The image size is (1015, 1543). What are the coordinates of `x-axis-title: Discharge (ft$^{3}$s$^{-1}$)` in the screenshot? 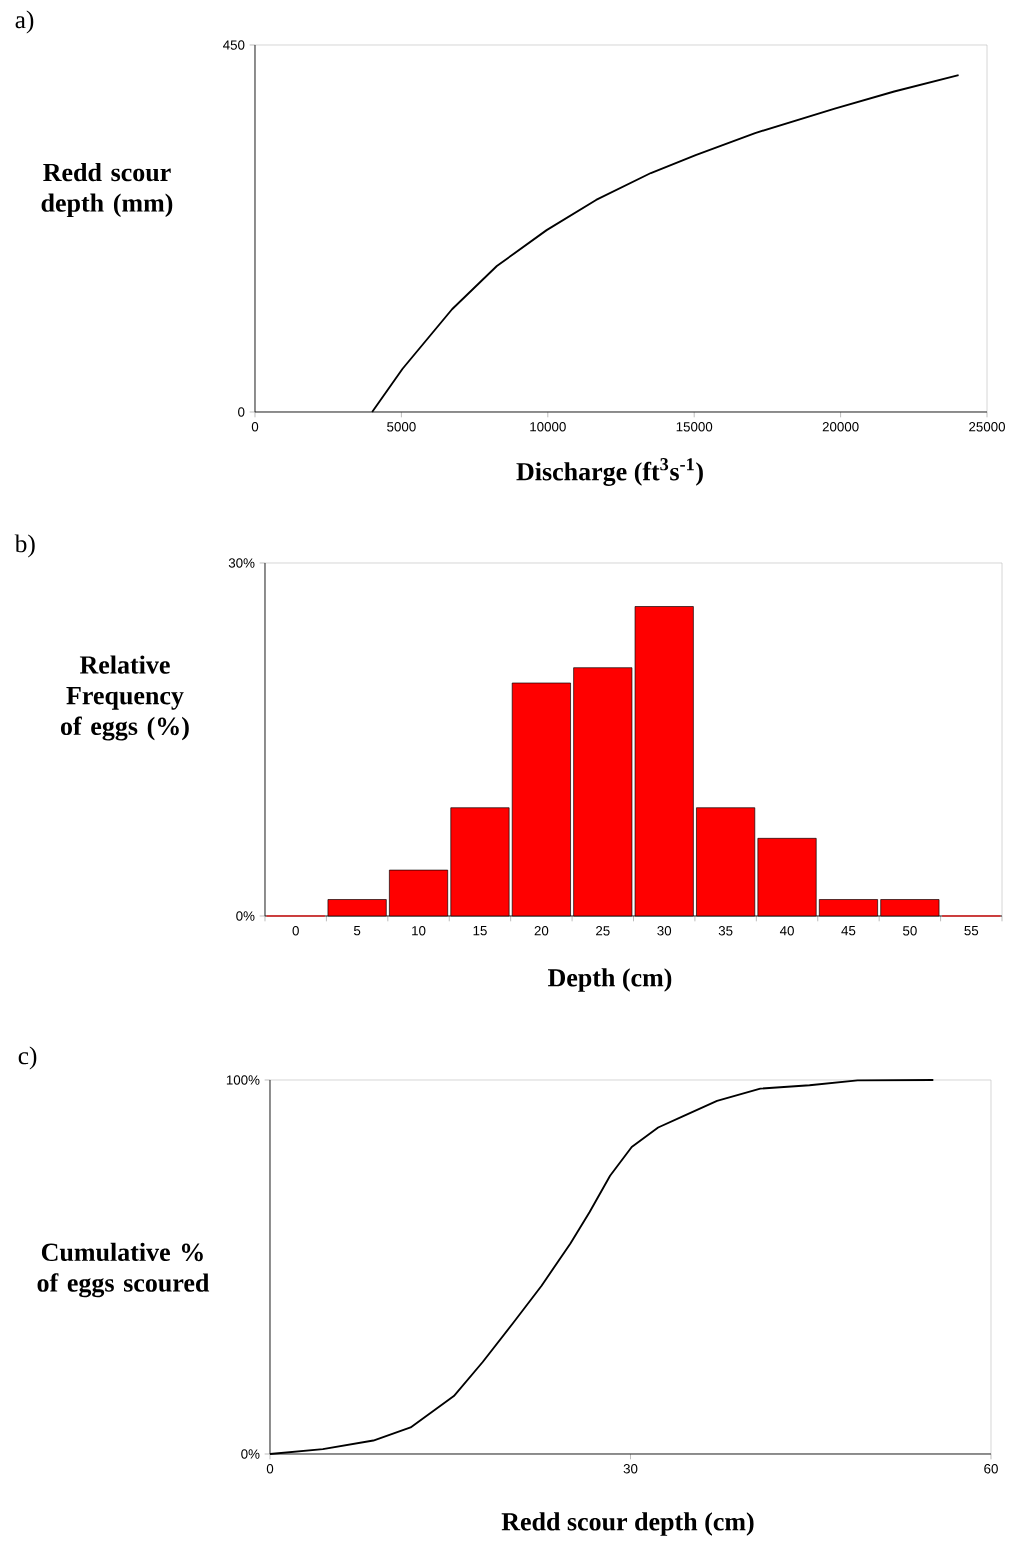 It's located at (609, 472).